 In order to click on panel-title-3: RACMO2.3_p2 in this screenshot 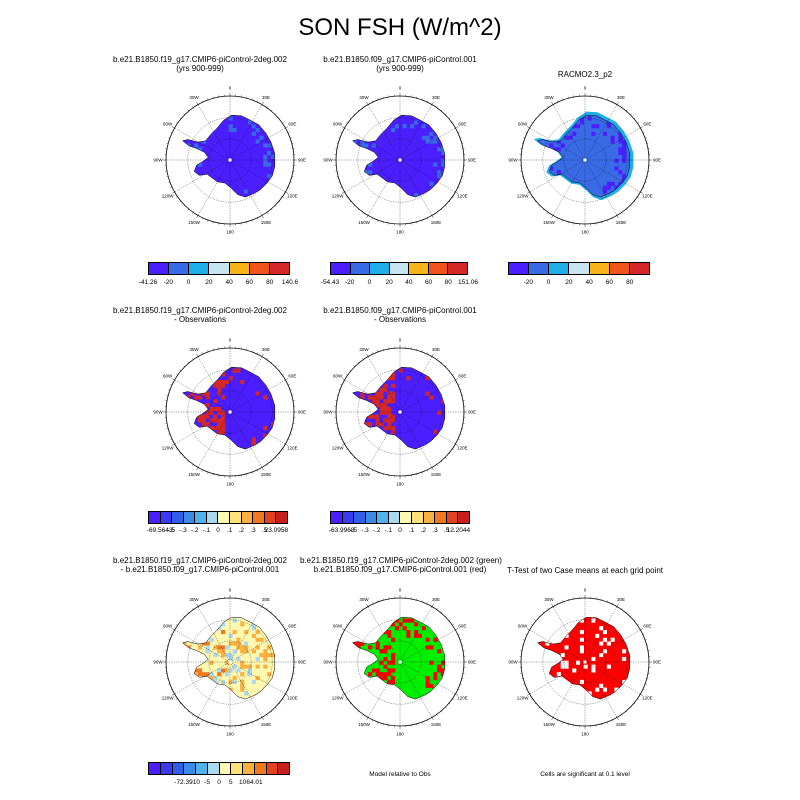, I will do `click(585, 74)`.